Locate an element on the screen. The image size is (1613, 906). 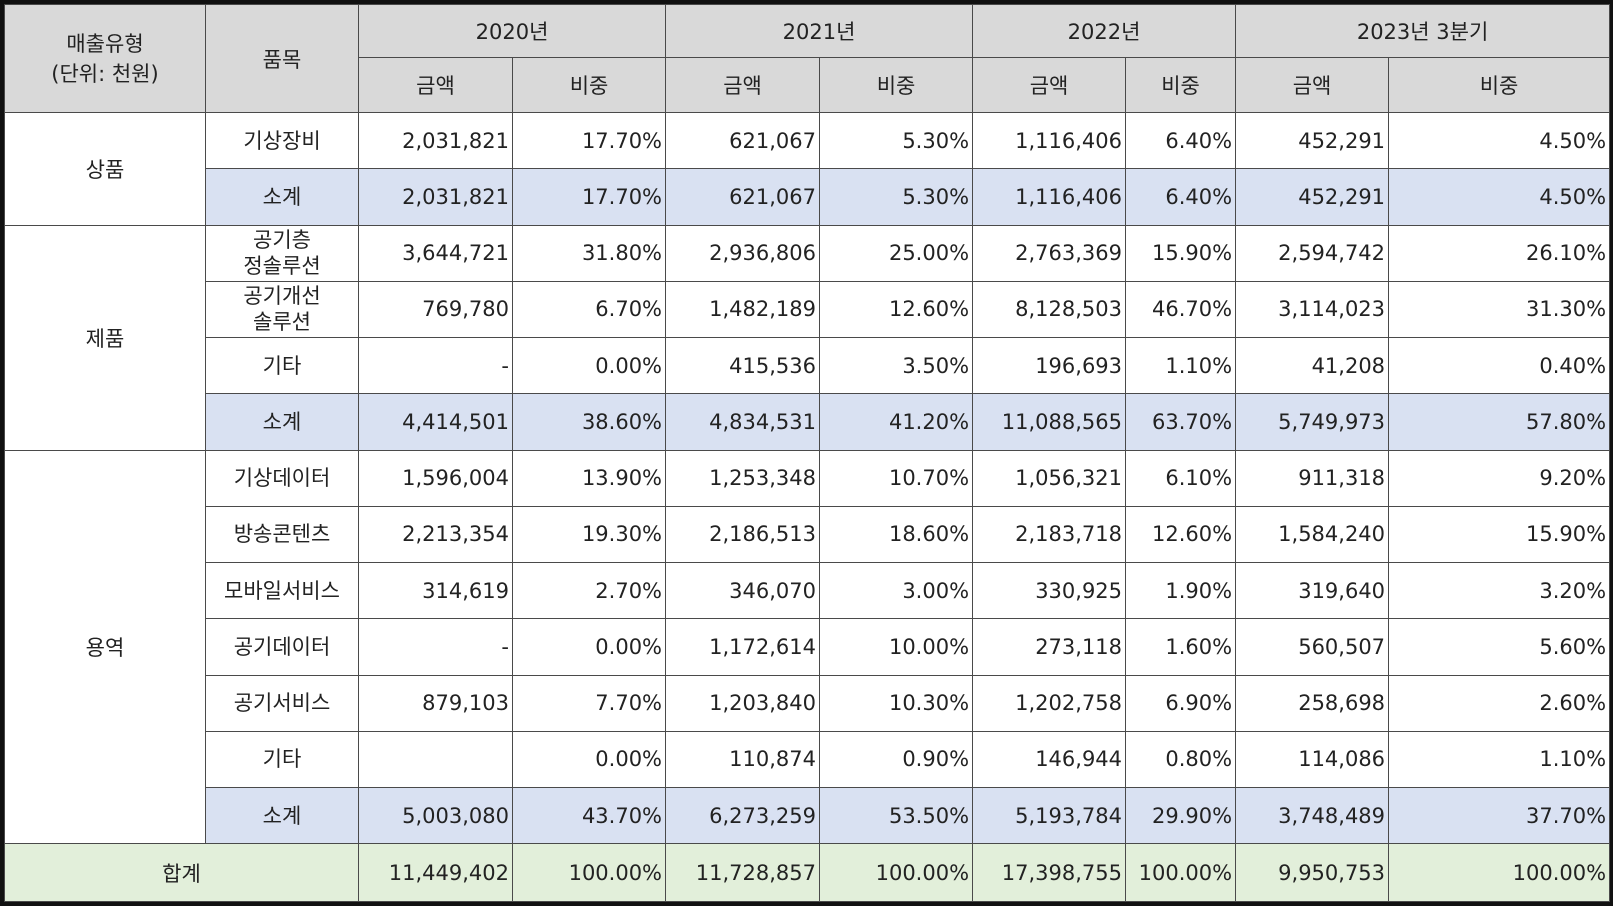
ratio-cell: 0.90% is located at coordinates (896, 759).